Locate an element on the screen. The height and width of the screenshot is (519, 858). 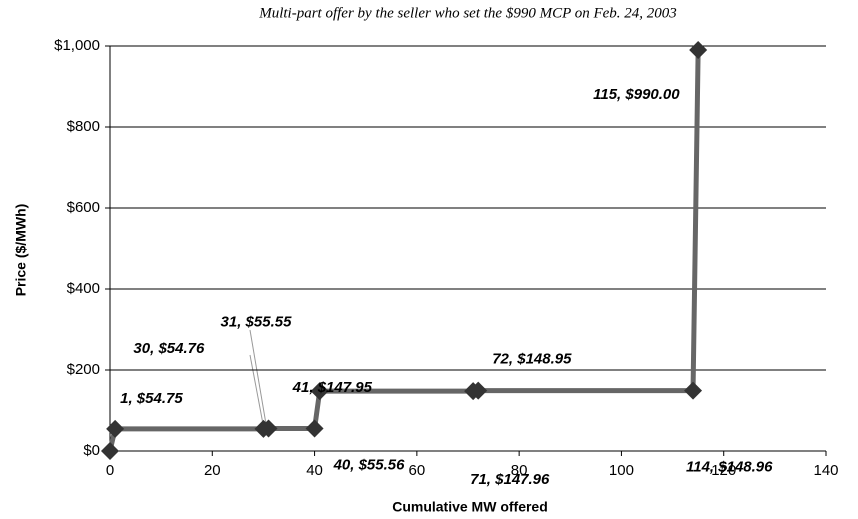
y-axis-title: Price ($/MWh) is located at coordinates (21, 250).